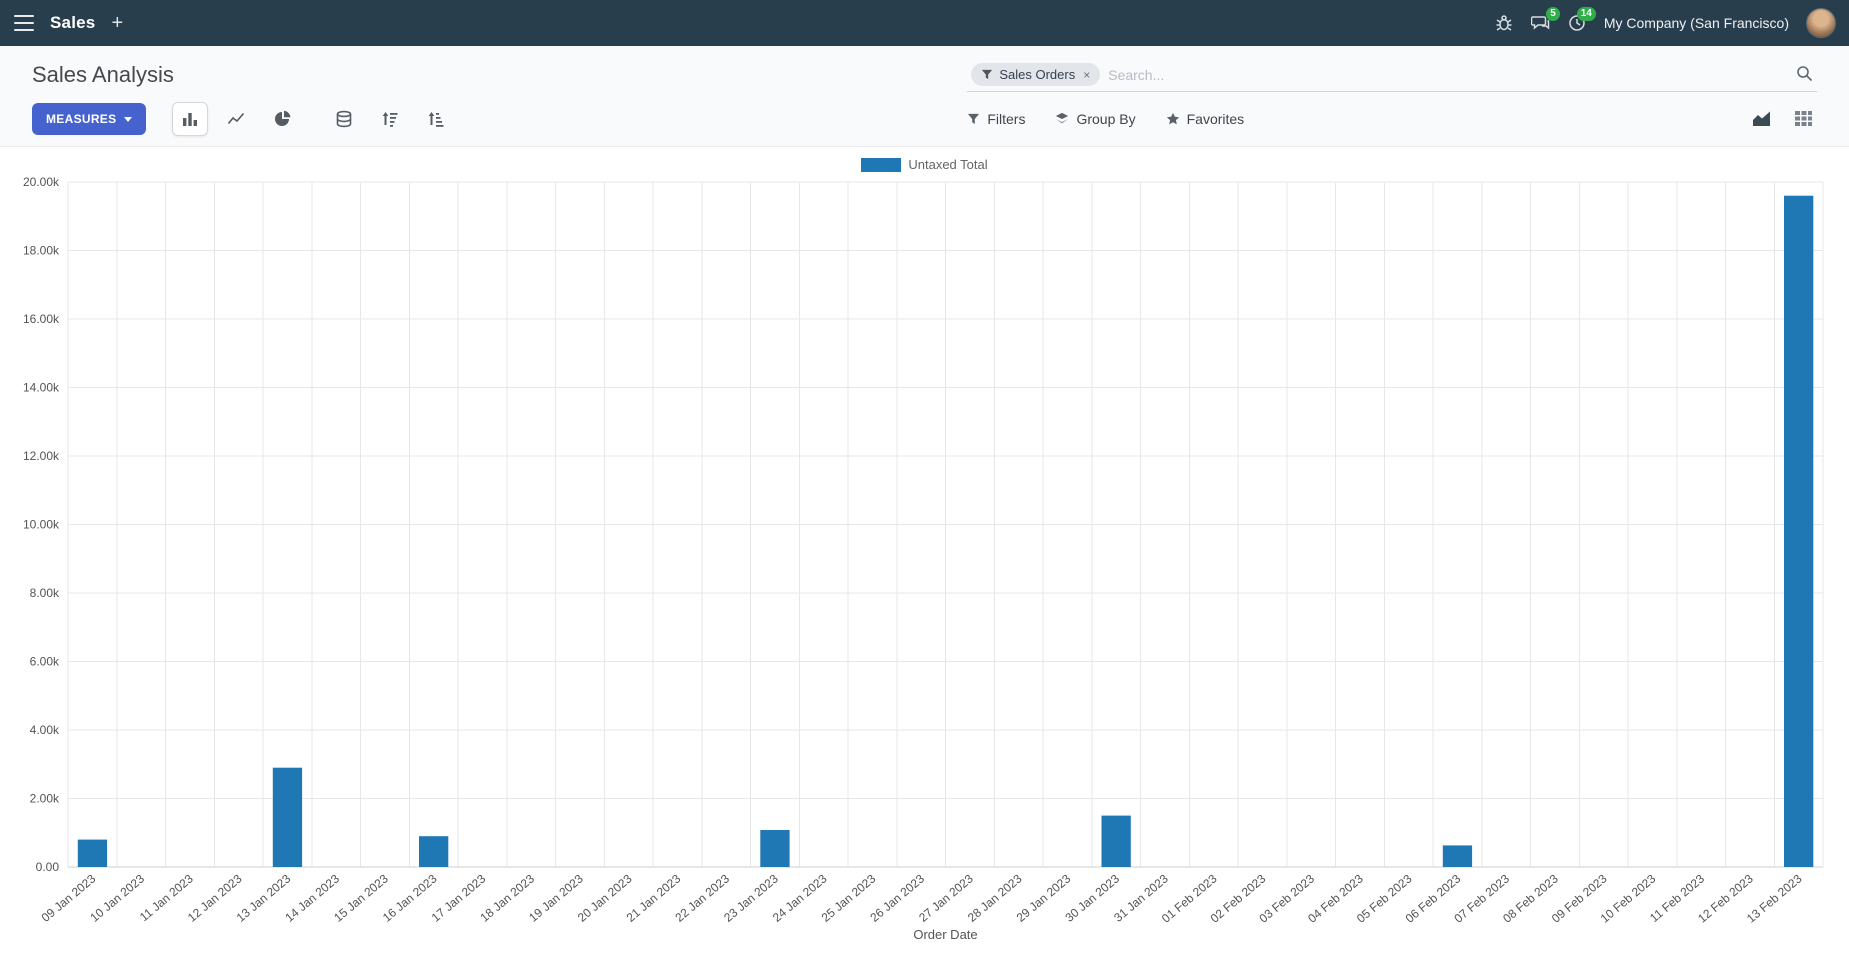  I want to click on activities-clock-icon: 14, so click(1582, 19).